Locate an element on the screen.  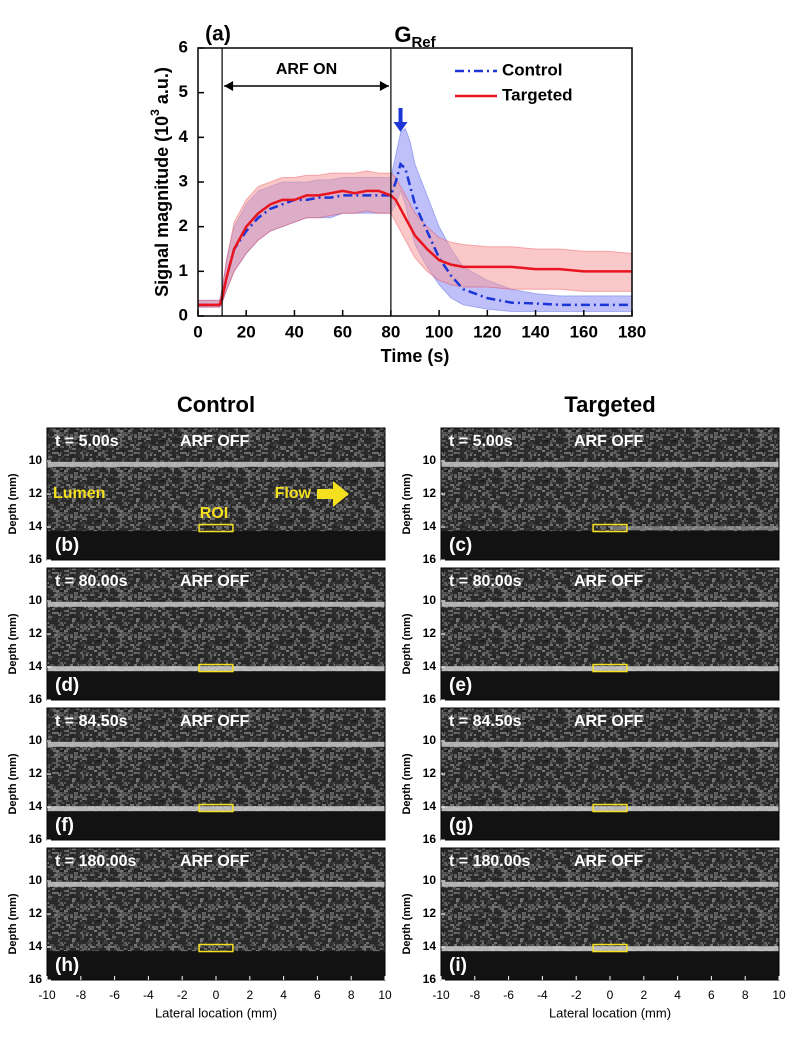
column-title: Control is located at coordinates (216, 404).